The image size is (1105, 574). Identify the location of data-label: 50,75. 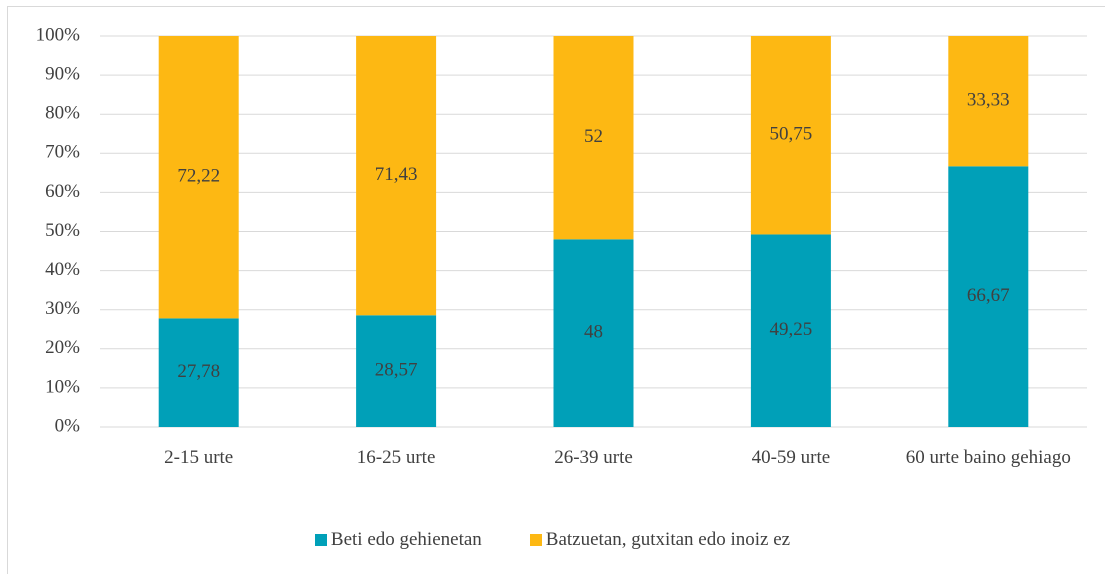
(791, 134).